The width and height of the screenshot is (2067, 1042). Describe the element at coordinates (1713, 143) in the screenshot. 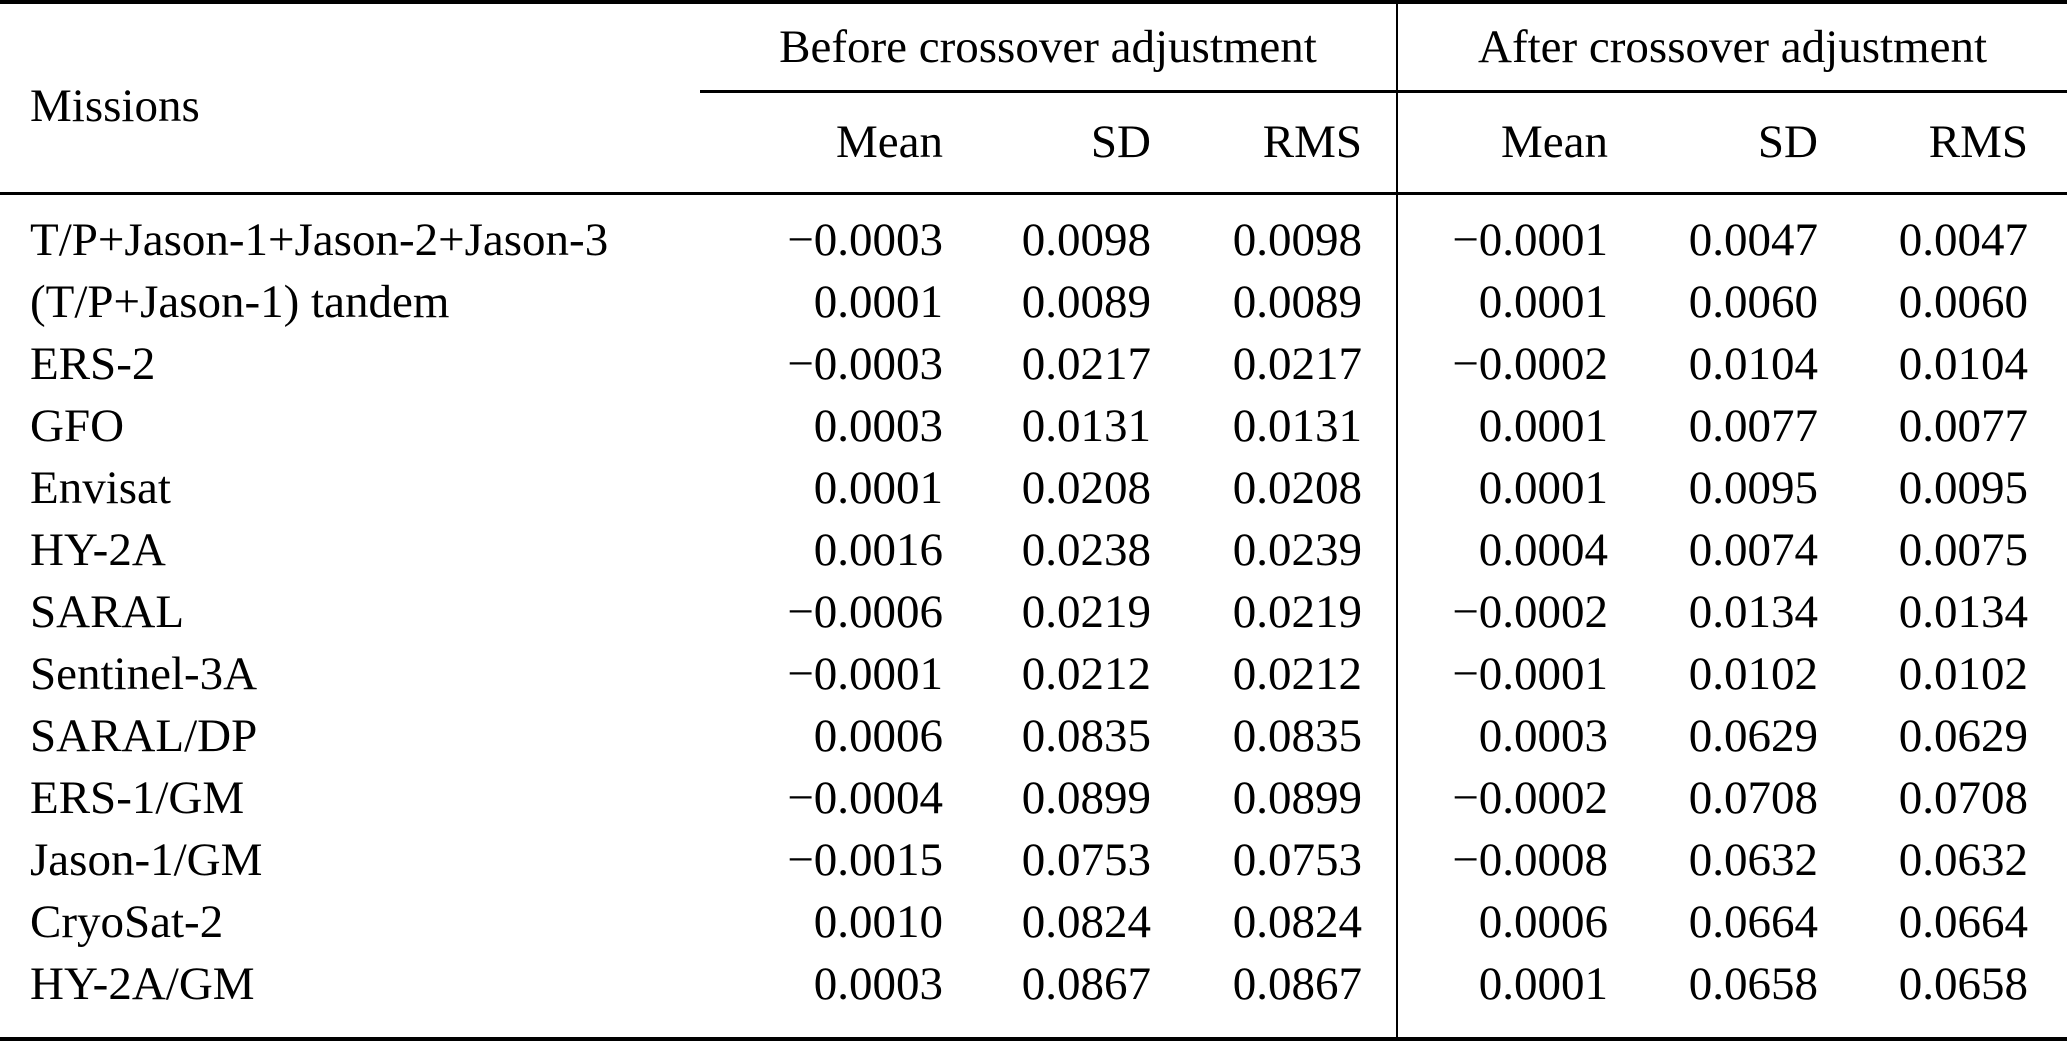

I see `column-header-after-sd: SD` at that location.